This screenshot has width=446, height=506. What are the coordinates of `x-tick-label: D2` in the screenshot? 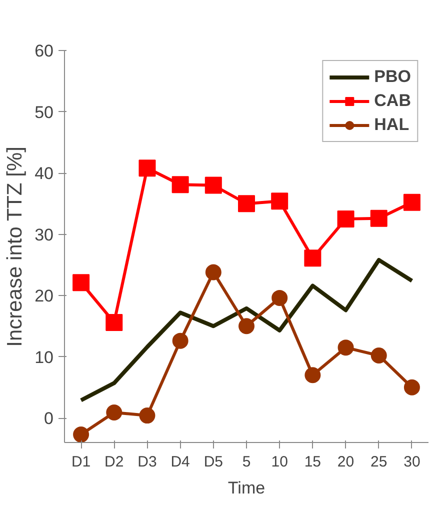 It's located at (114, 462).